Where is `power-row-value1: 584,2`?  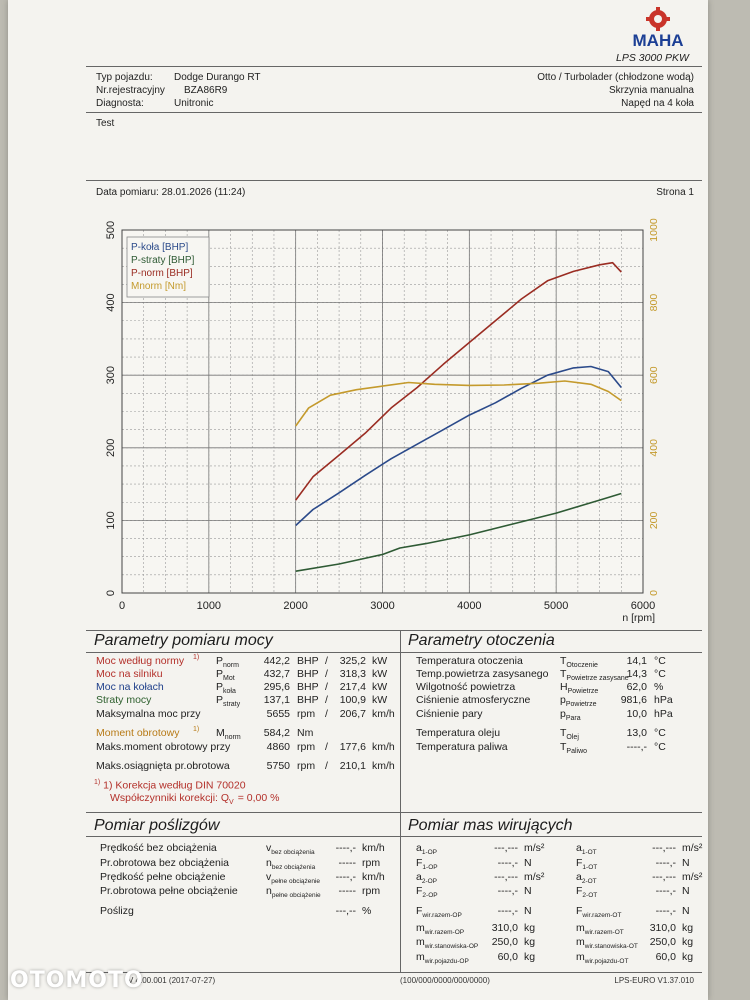
power-row-value1: 584,2 is located at coordinates (276, 733).